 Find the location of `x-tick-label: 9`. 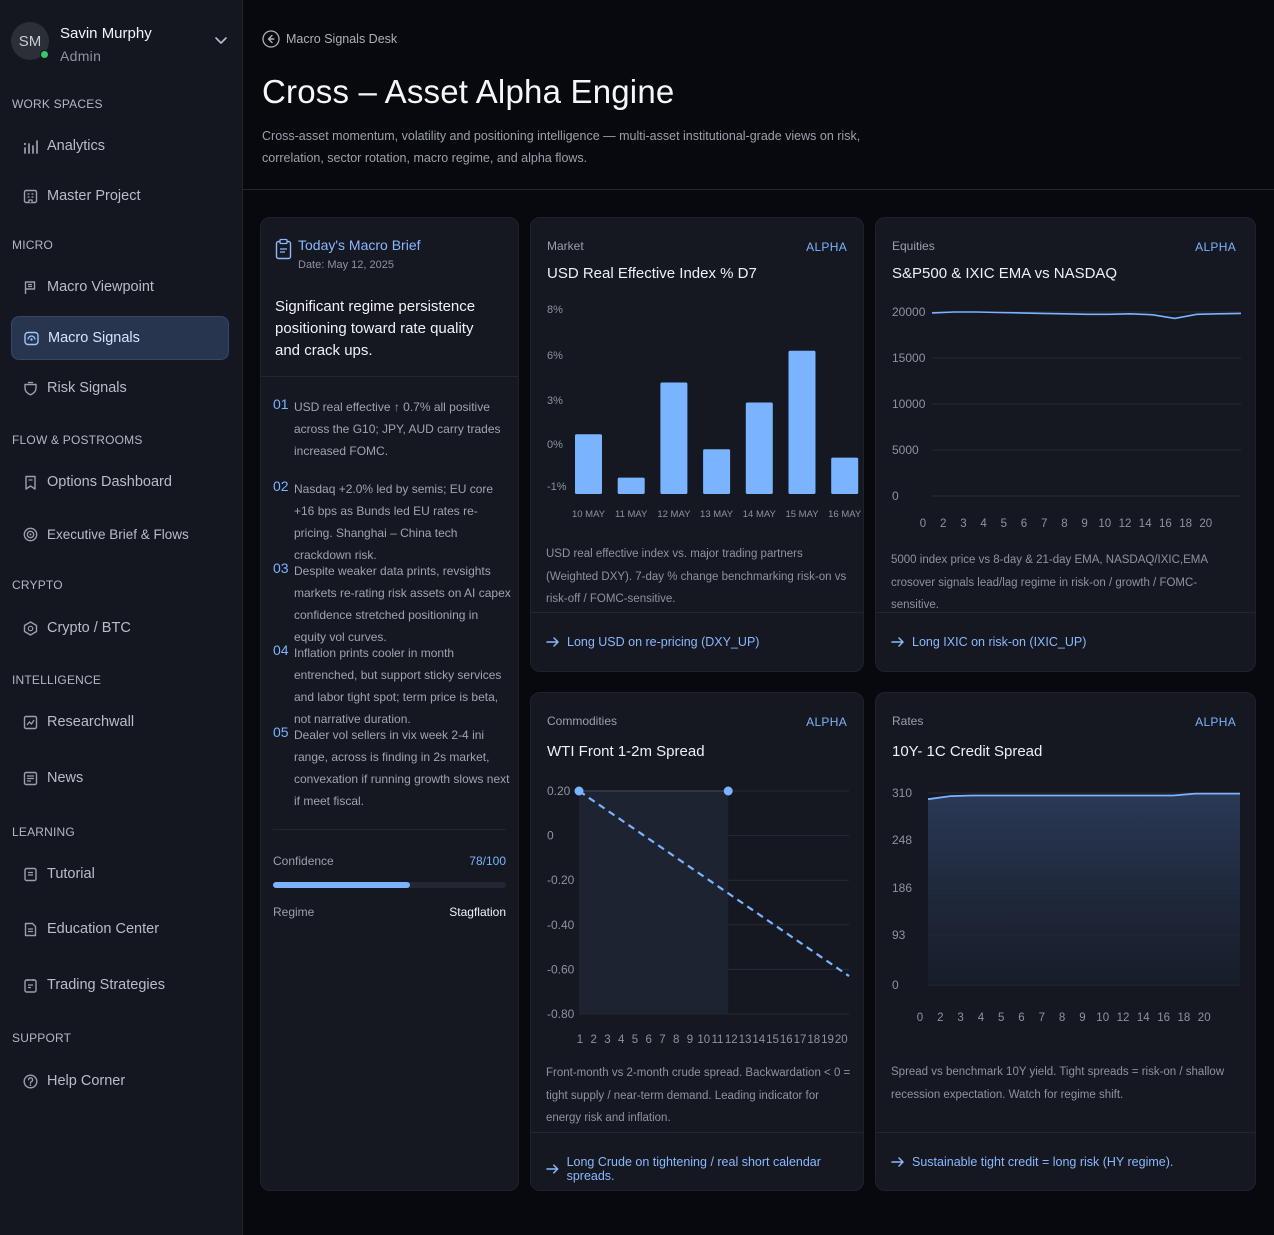

x-tick-label: 9 is located at coordinates (690, 1040).